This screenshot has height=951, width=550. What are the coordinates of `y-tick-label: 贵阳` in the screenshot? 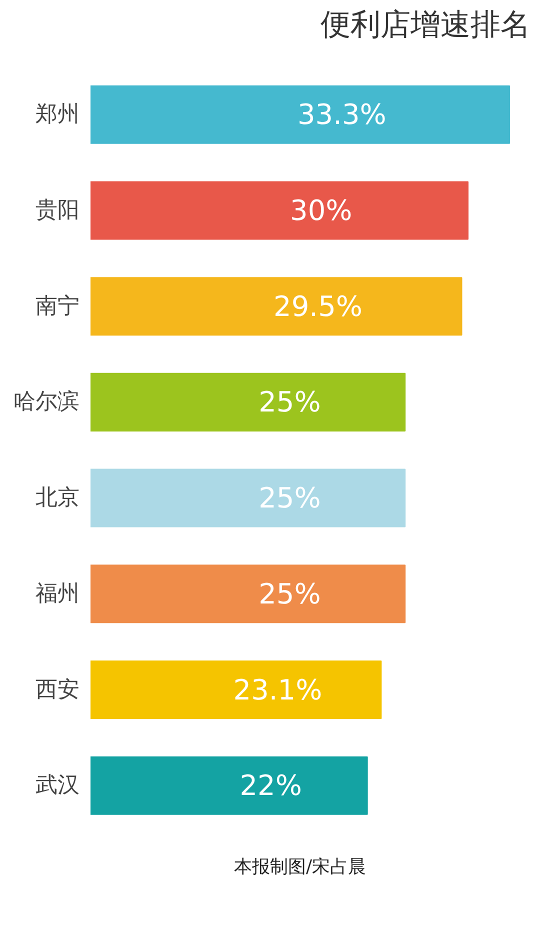 It's located at (58, 210).